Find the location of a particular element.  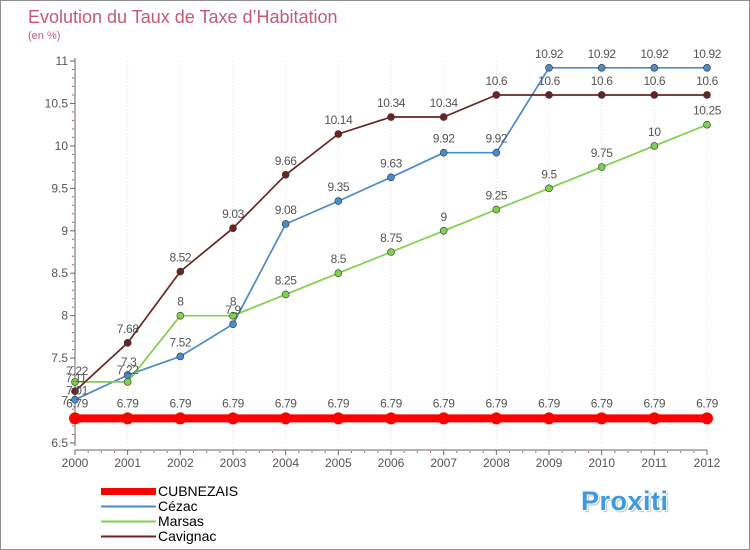

data-label-cezac-2002: 7.52 is located at coordinates (180, 342).